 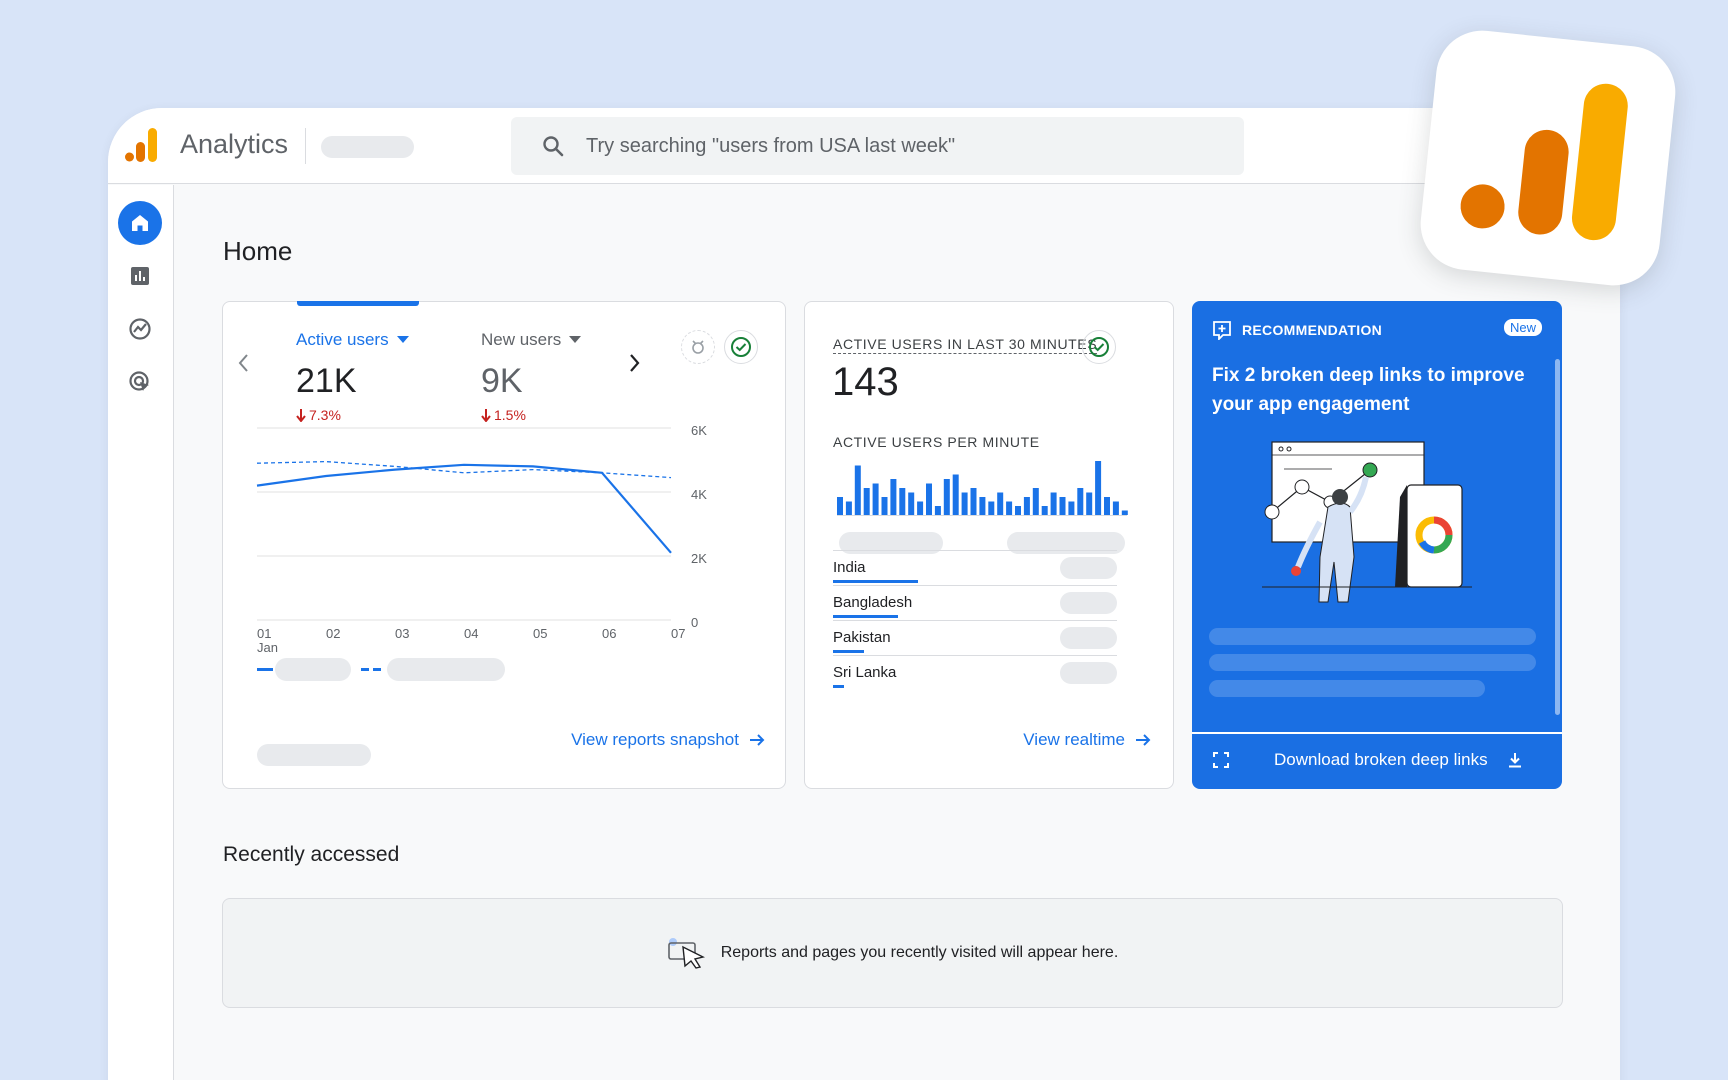 I want to click on bar-chart-icon, so click(x=140, y=276).